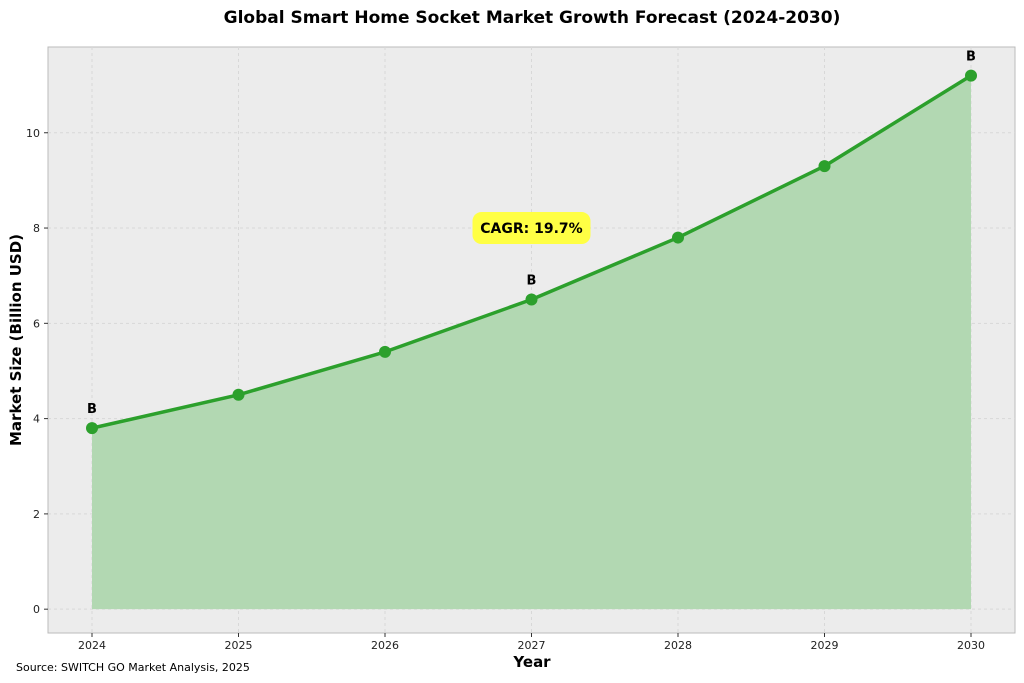 The image size is (1024, 683). I want to click on cagr-text: CAGR: 19.7%, so click(531, 229).